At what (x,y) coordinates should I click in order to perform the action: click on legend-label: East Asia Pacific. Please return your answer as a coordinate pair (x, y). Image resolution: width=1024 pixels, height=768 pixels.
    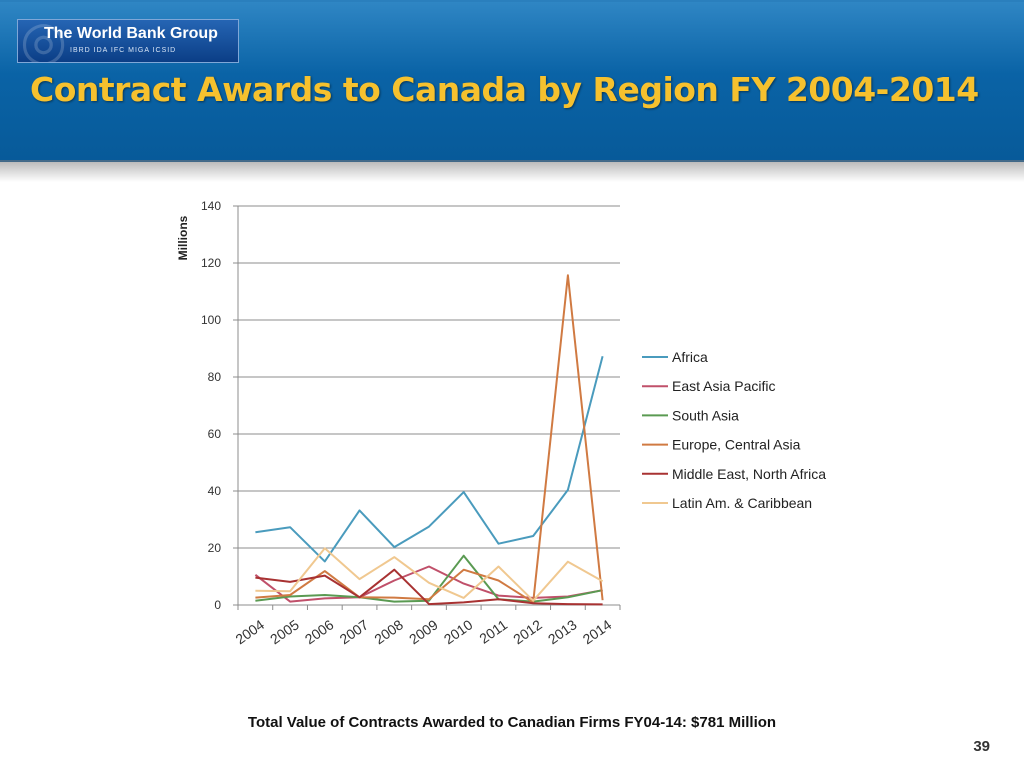
    Looking at the image, I should click on (724, 386).